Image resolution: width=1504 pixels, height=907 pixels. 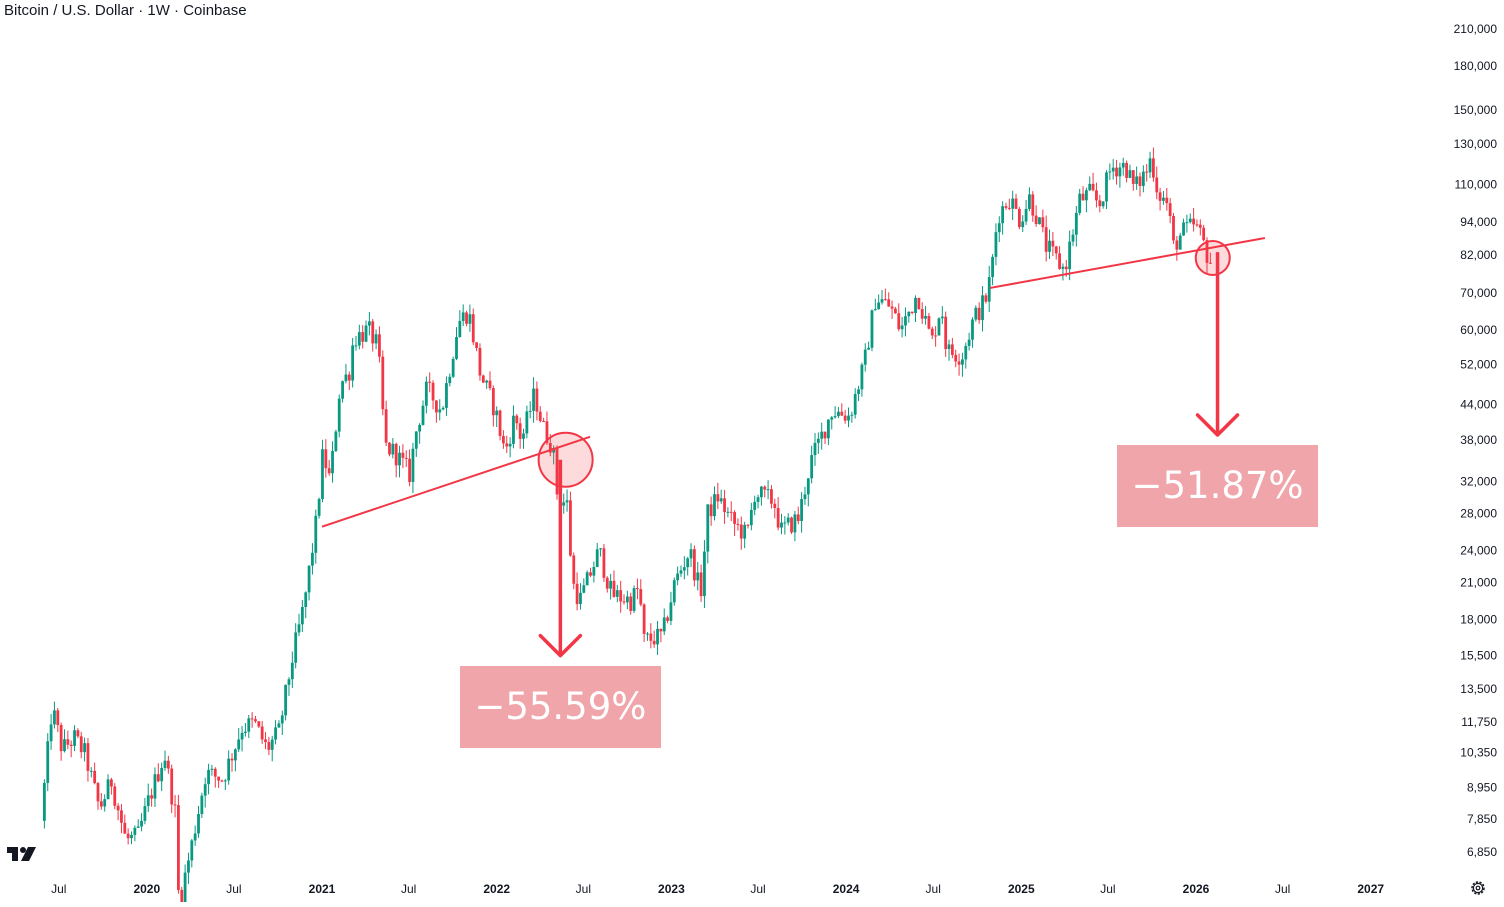 What do you see at coordinates (1476, 66) in the screenshot?
I see `y-axis-tick-label: 180,000` at bounding box center [1476, 66].